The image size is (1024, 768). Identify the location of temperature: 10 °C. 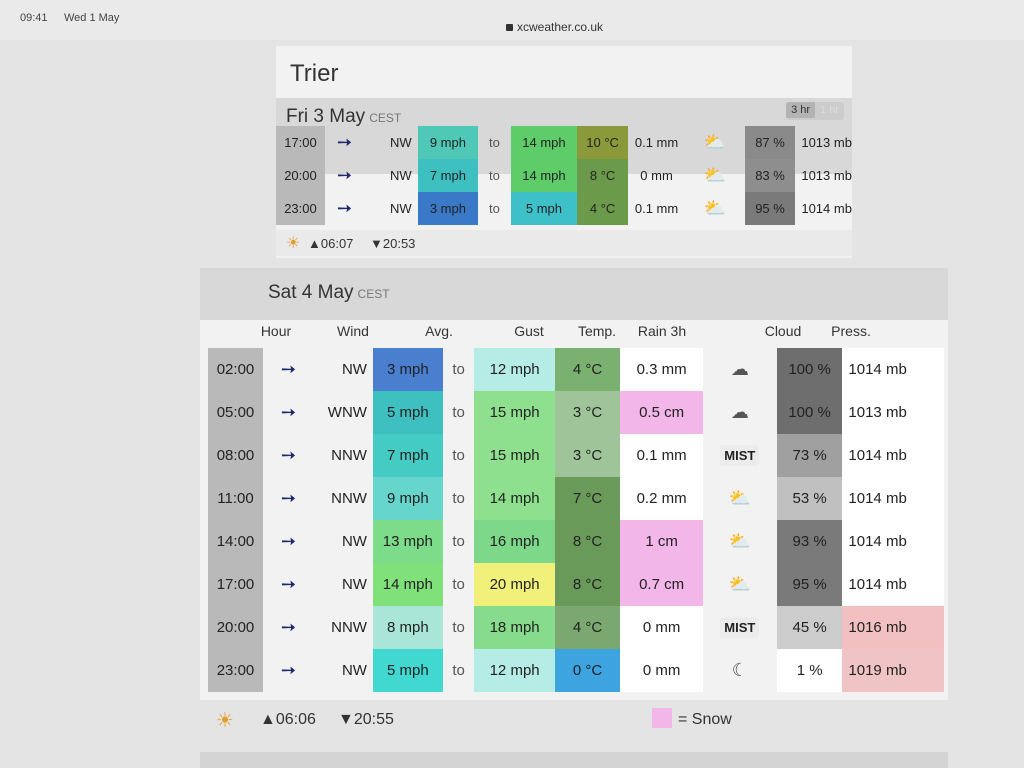
(602, 142).